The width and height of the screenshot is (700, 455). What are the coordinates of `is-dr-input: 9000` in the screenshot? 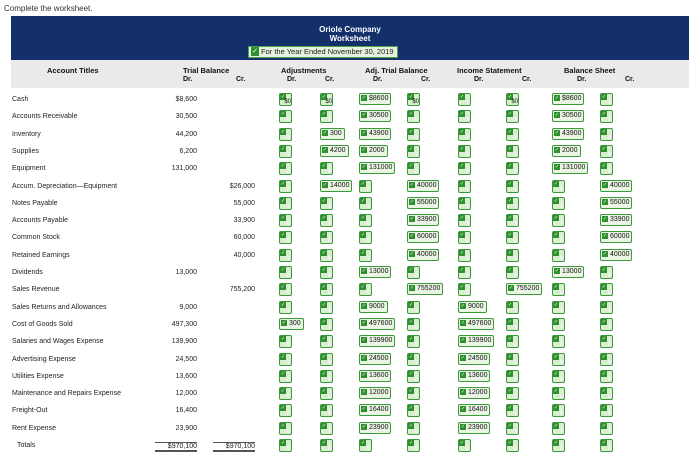 It's located at (472, 306).